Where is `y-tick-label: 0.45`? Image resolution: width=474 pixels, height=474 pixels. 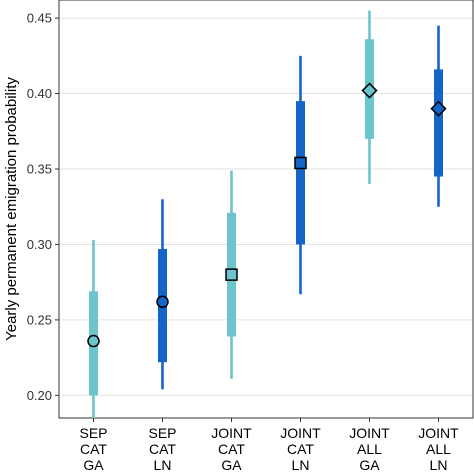 y-tick-label: 0.45 is located at coordinates (39, 18).